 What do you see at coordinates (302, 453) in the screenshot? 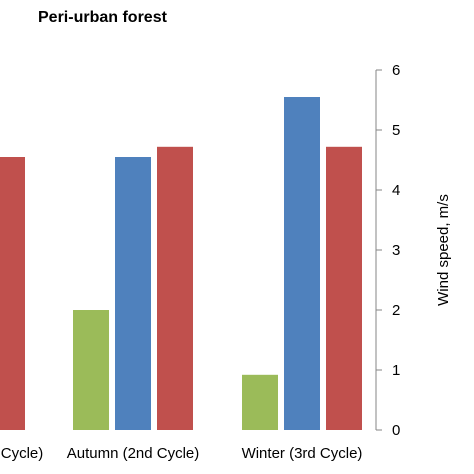
I see `x-category-label: Winter (3rd Cycle)` at bounding box center [302, 453].